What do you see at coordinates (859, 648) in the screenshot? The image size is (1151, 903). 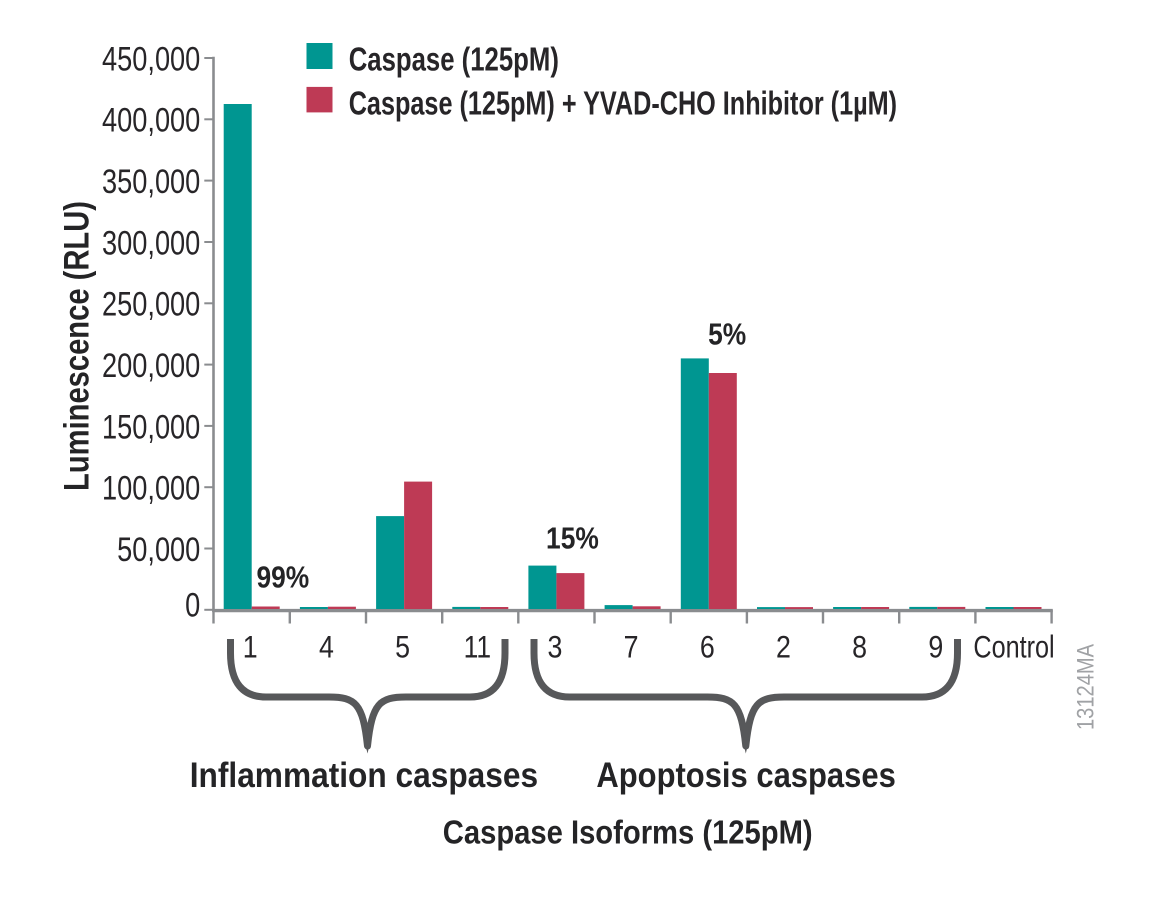 I see `svg-text: 8` at bounding box center [859, 648].